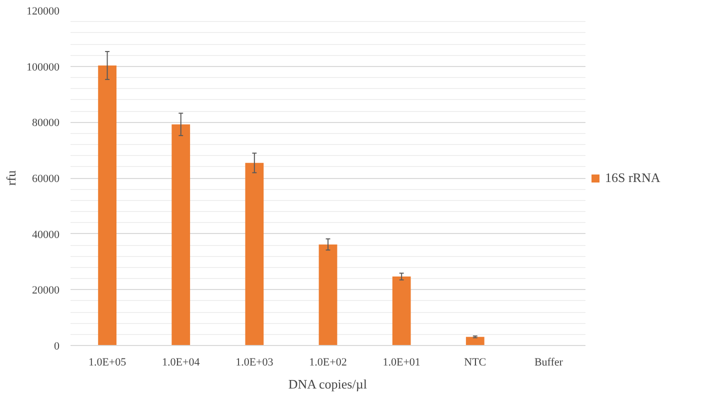  Describe the element at coordinates (181, 362) in the screenshot. I see `x-tick-label: 1.0E+04` at that location.